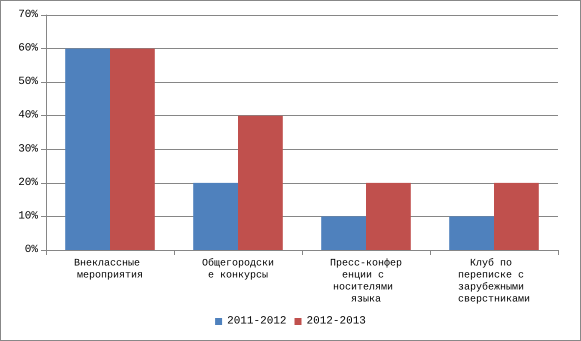 This screenshot has width=581, height=341. I want to click on x-tick-label: Клуб по переписке с зарубежными сверстниками, so click(494, 282).